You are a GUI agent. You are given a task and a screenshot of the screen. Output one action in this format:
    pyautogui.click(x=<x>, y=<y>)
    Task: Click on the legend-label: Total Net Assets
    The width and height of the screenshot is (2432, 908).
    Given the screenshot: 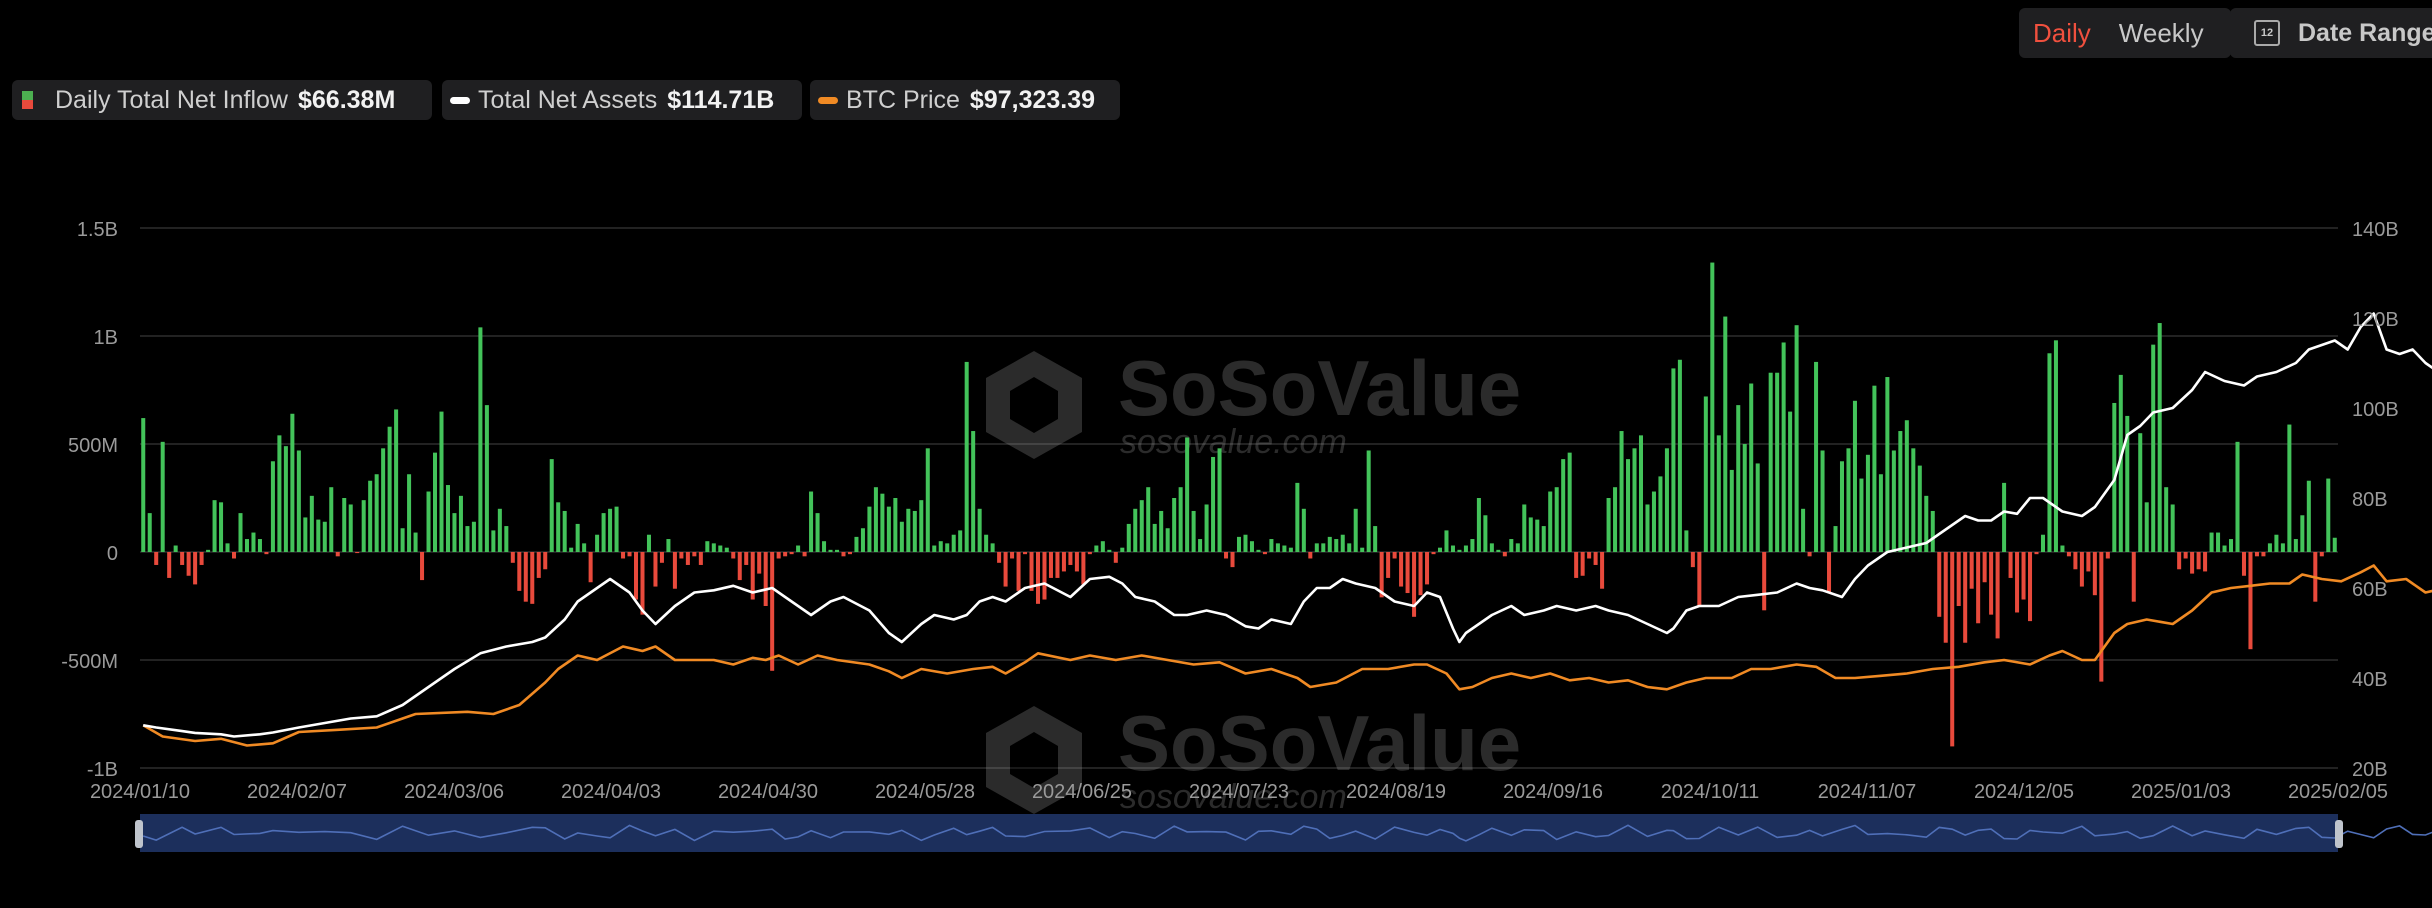 What is the action you would take?
    pyautogui.click(x=568, y=99)
    